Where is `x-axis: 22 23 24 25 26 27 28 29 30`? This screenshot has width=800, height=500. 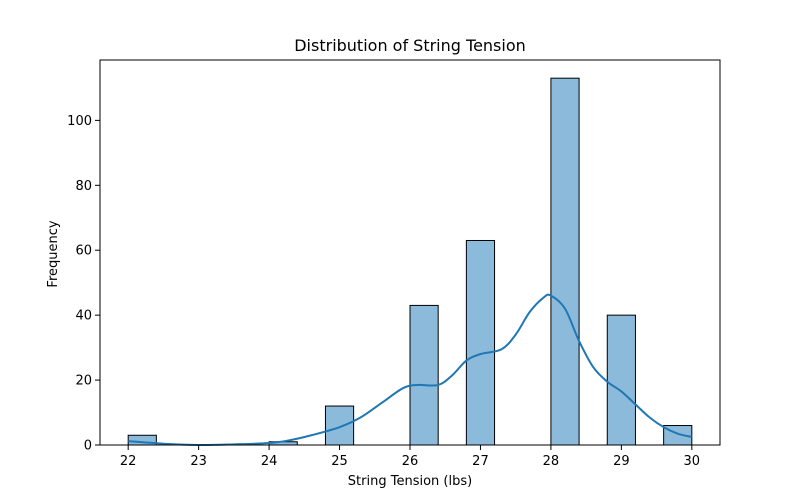
x-axis: 22 23 24 25 26 27 28 29 30 is located at coordinates (410, 457).